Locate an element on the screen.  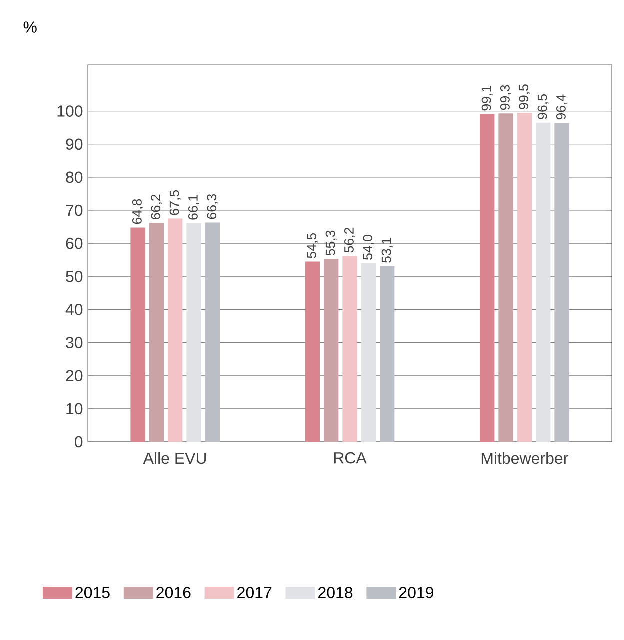
data-label: 54,0 is located at coordinates (368, 247).